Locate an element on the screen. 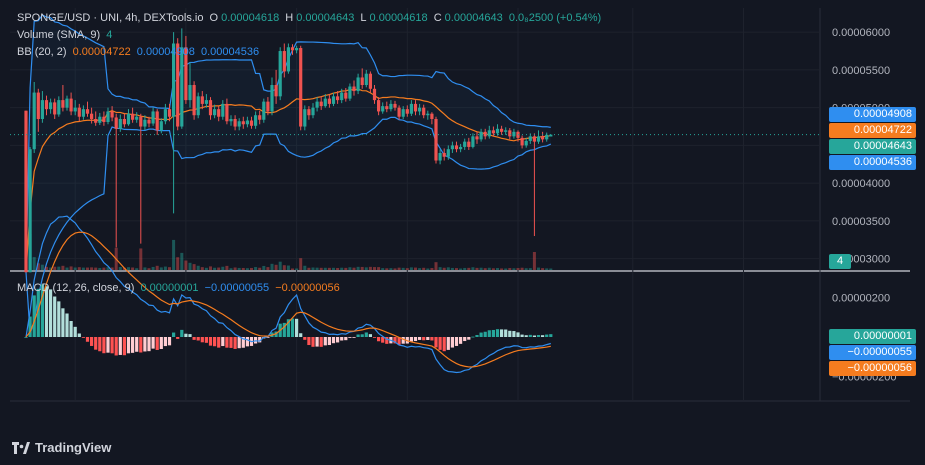 The width and height of the screenshot is (925, 465). volume-tag: 4 is located at coordinates (840, 261).